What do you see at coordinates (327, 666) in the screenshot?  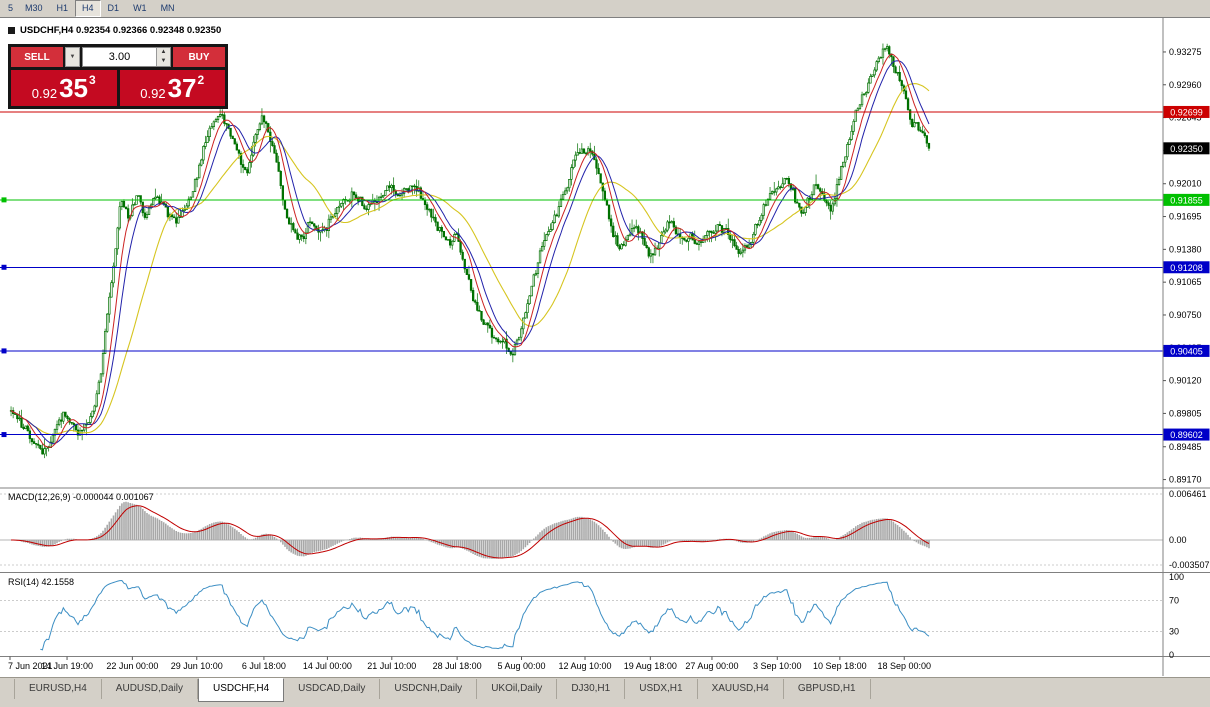 I see `svg-text: 14 Jul 00:00` at bounding box center [327, 666].